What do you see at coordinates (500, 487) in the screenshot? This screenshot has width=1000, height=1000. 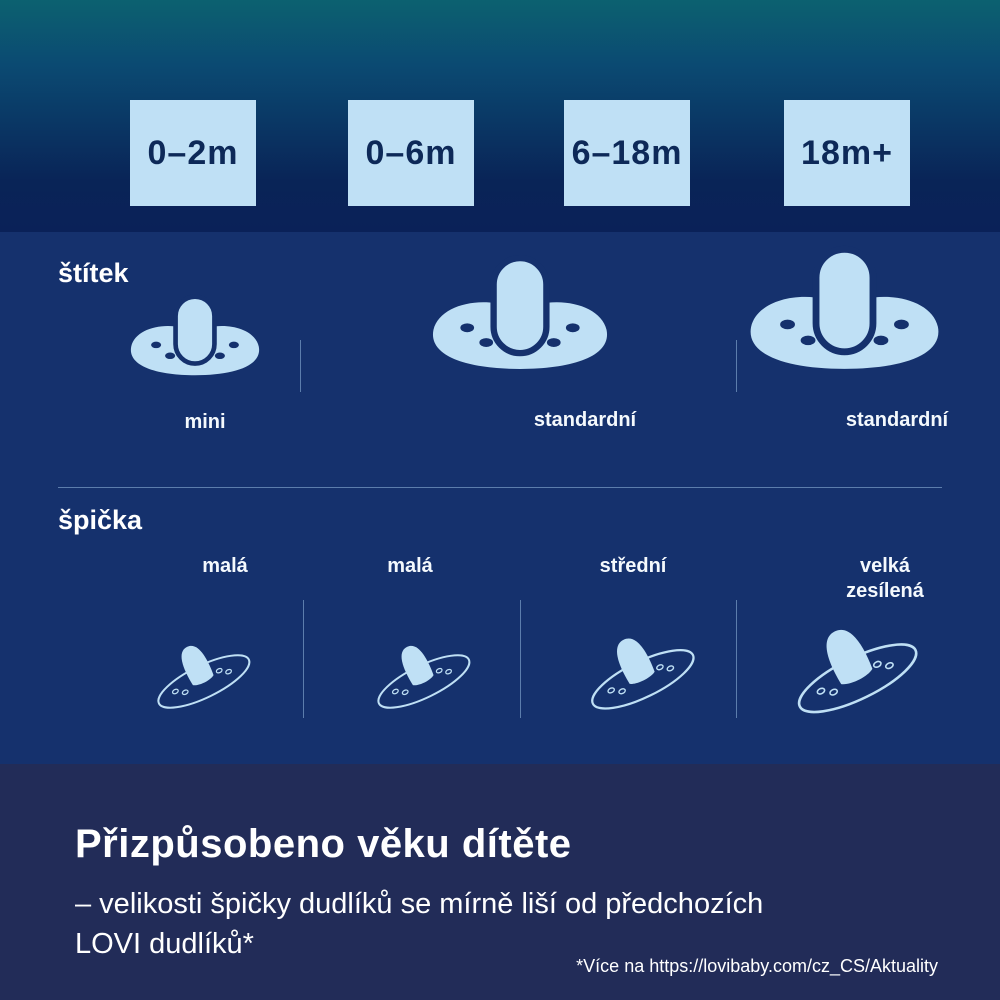 I see `section-divider` at bounding box center [500, 487].